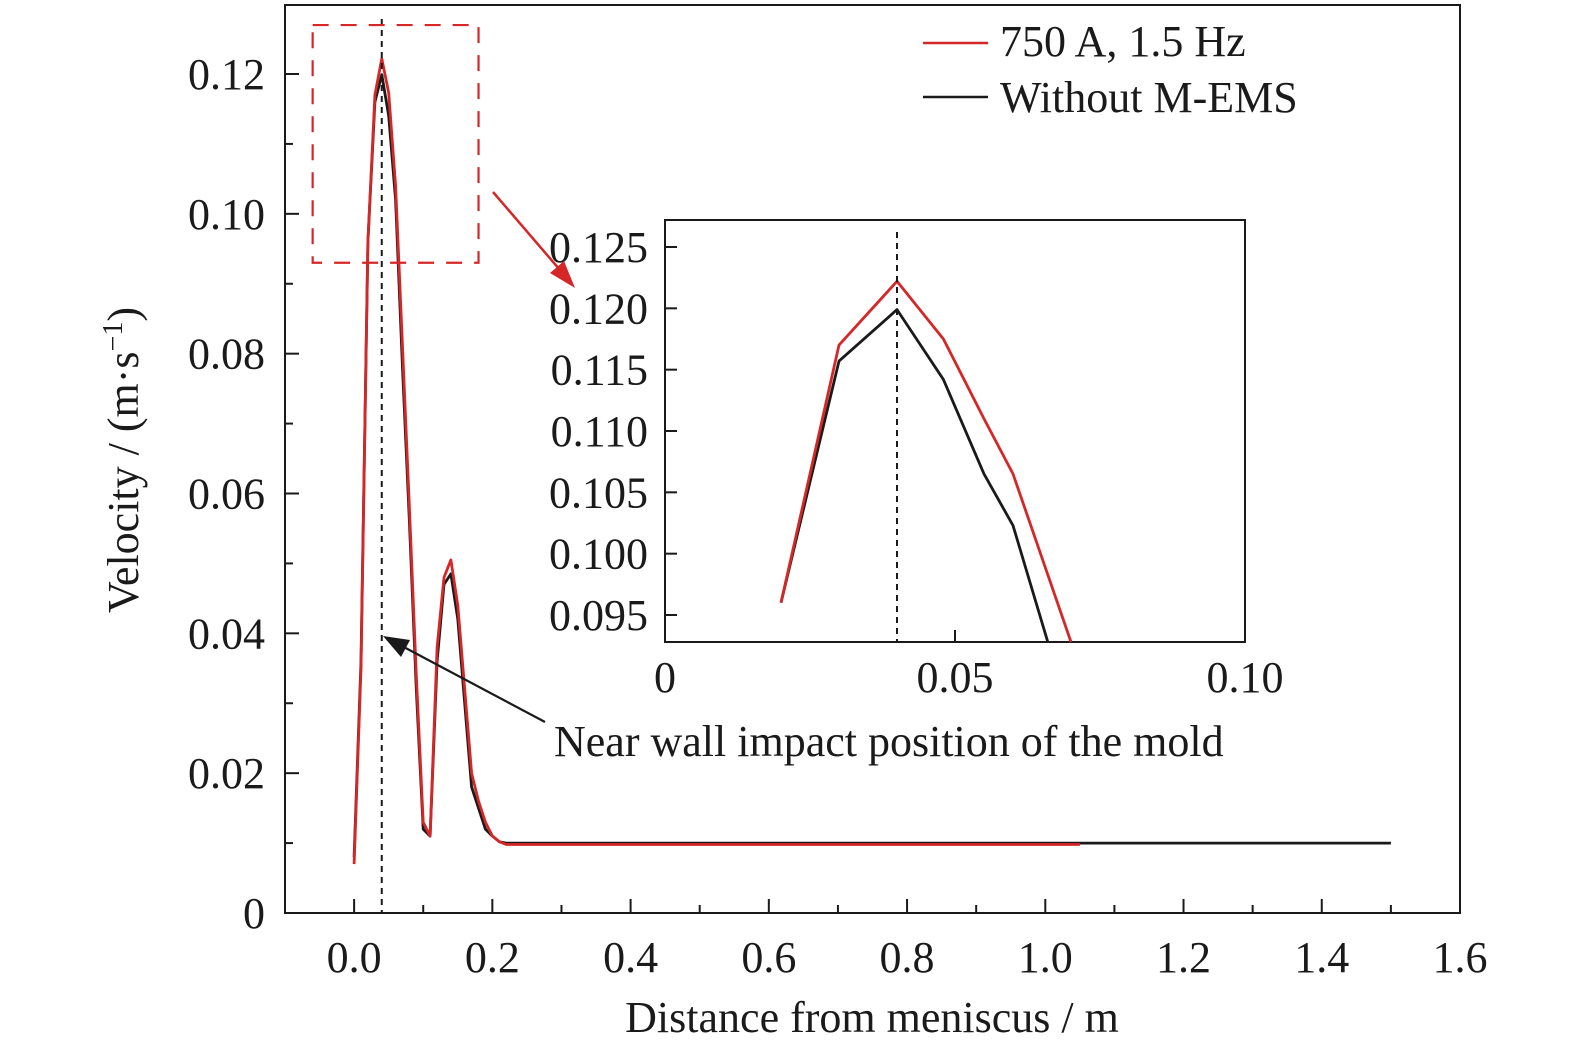  What do you see at coordinates (1110, 69) in the screenshot?
I see `legend: 750 A, 1.5 Hz Without M-EMS` at bounding box center [1110, 69].